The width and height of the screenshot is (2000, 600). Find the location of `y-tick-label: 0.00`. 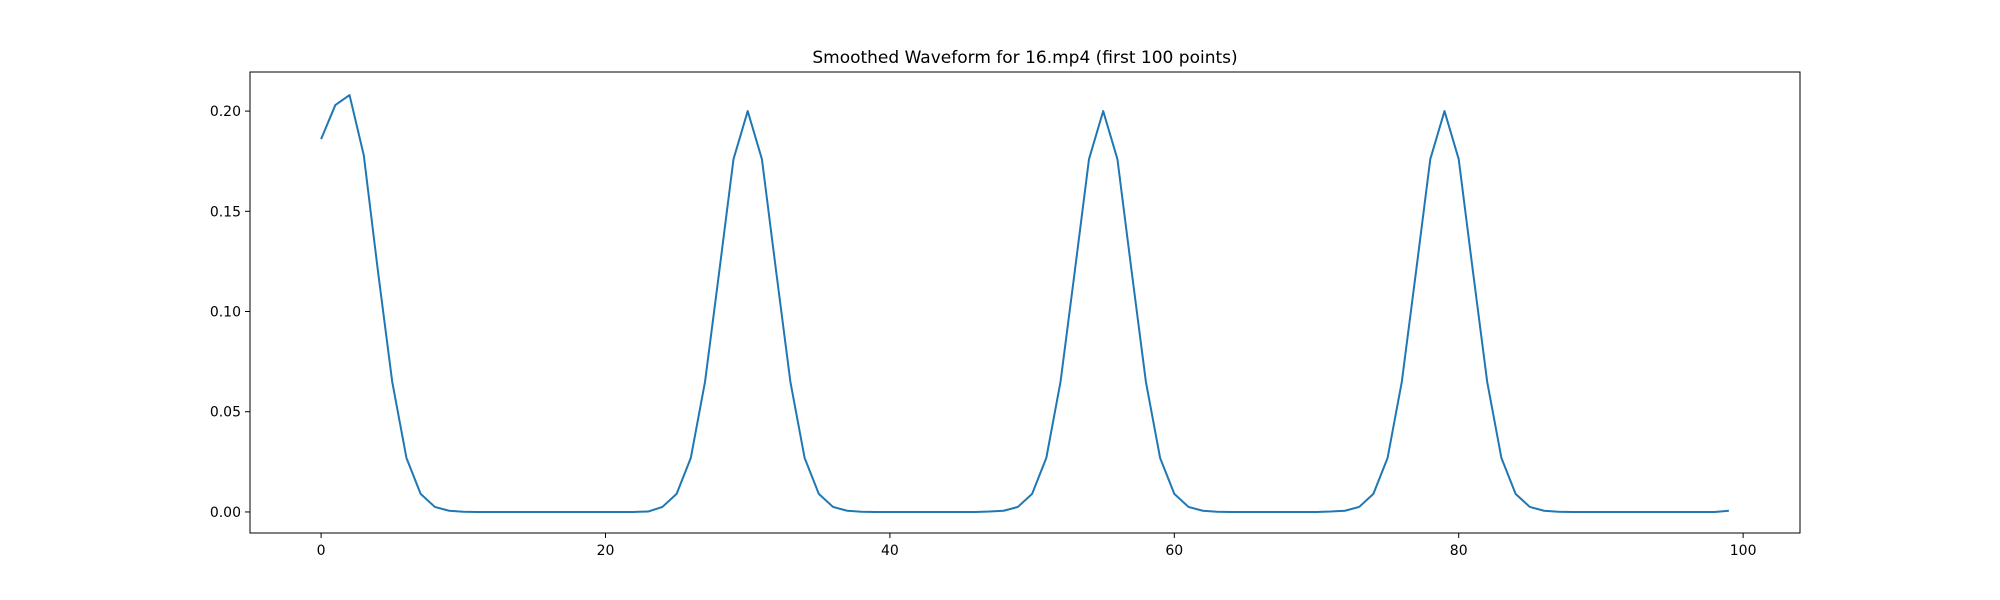

y-tick-label: 0.00 is located at coordinates (225, 513).